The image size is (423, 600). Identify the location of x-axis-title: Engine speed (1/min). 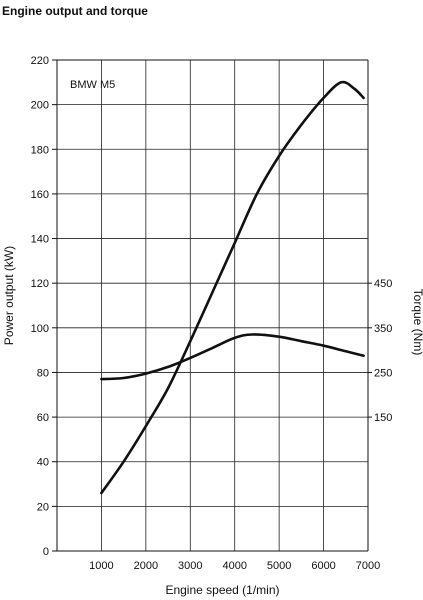
(222, 590).